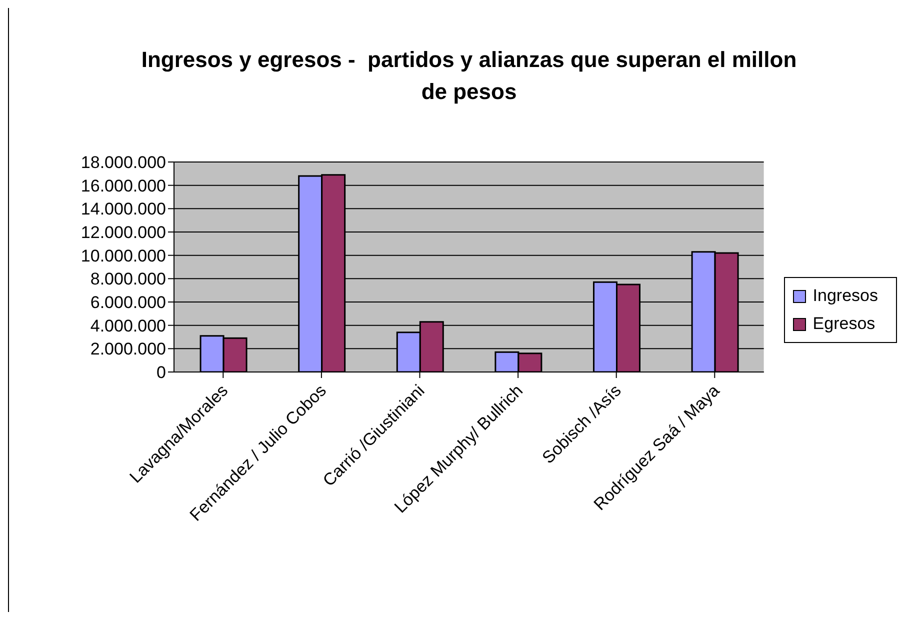 This screenshot has height=620, width=904. What do you see at coordinates (128, 349) in the screenshot?
I see `y-tick-label: 2.000.000` at bounding box center [128, 349].